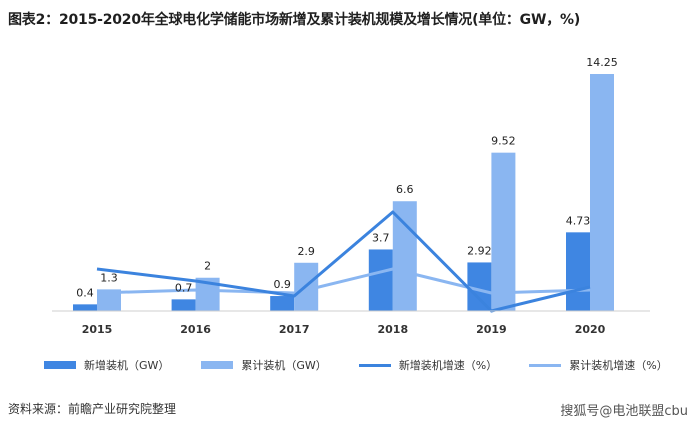  I want to click on x-tick-2016: 2016, so click(195, 329).